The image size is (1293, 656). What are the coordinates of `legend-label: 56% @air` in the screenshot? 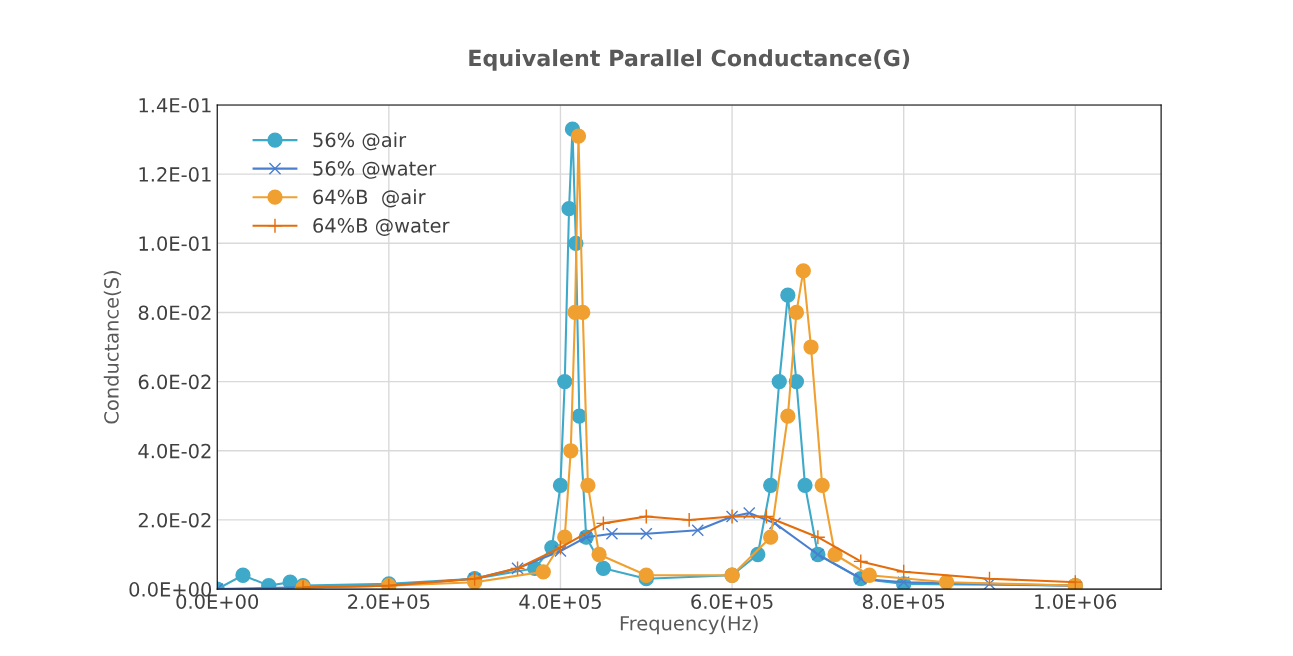 It's located at (360, 141).